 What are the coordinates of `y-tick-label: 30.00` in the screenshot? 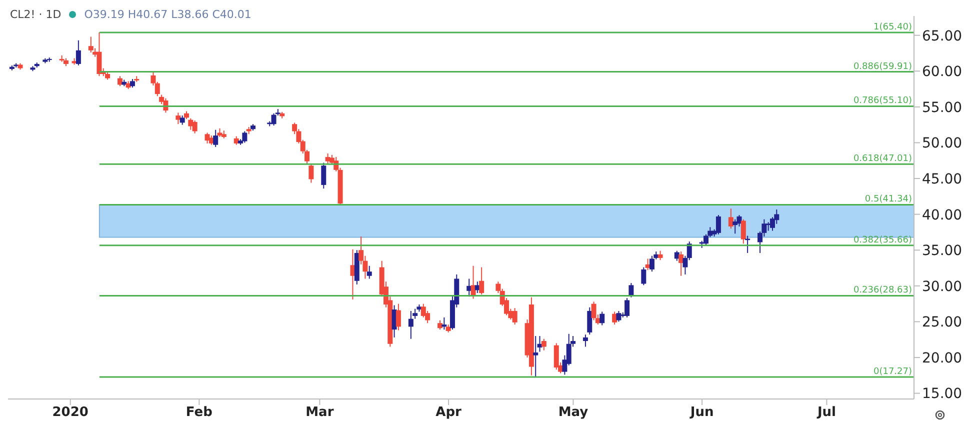 It's located at (942, 286).